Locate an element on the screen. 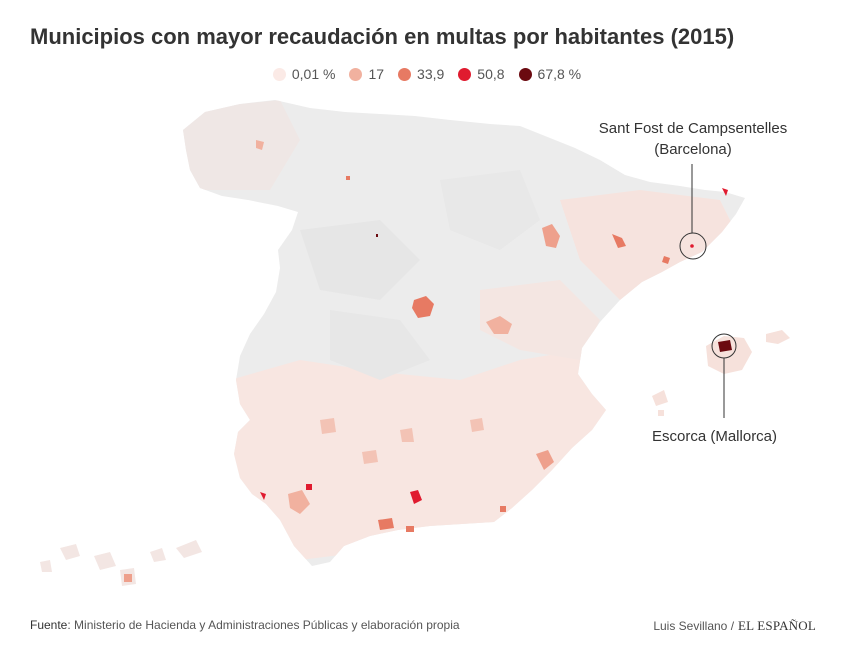  sant-fost-marker is located at coordinates (692, 246).